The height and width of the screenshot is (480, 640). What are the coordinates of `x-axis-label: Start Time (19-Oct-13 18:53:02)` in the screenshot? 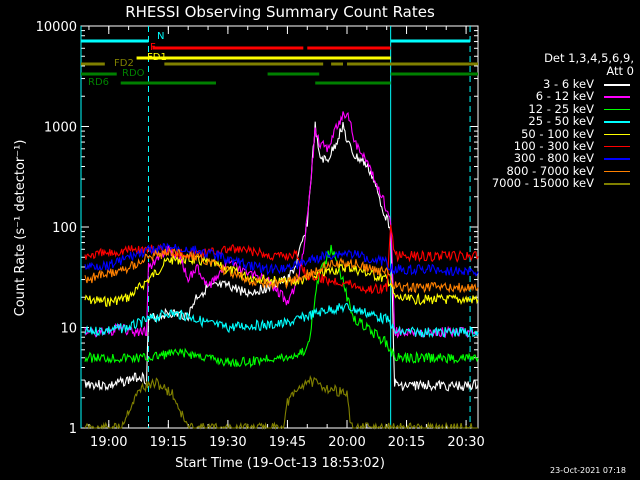 It's located at (280, 463).